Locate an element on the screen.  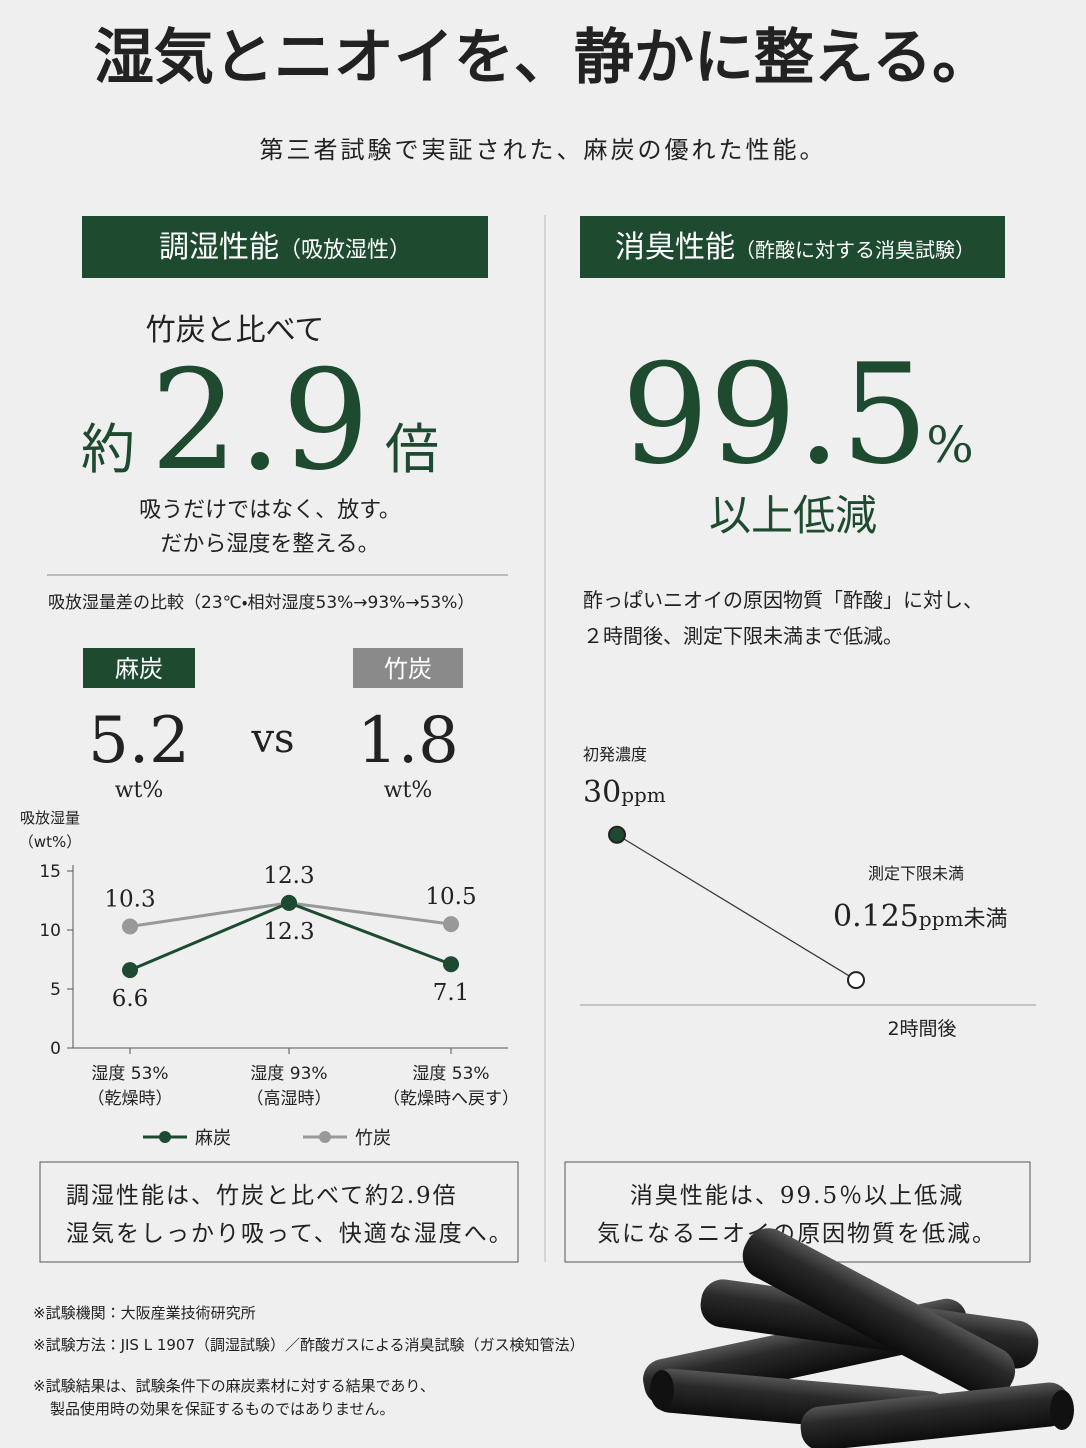
note: ※試験機関：大阪産業技術研究所 is located at coordinates (144, 1313).